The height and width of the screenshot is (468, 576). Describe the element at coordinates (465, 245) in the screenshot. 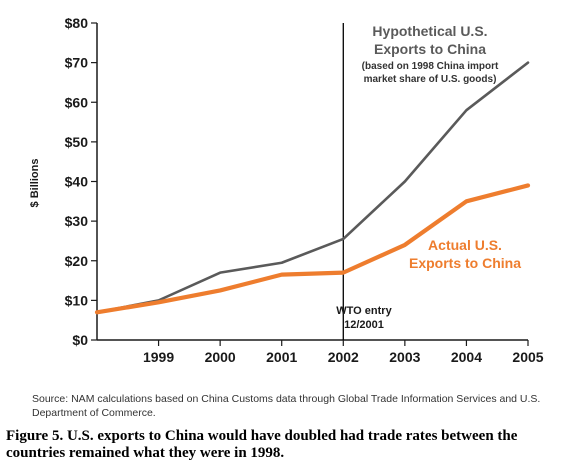

I see `actual-label-line1: Actual U.S.` at that location.